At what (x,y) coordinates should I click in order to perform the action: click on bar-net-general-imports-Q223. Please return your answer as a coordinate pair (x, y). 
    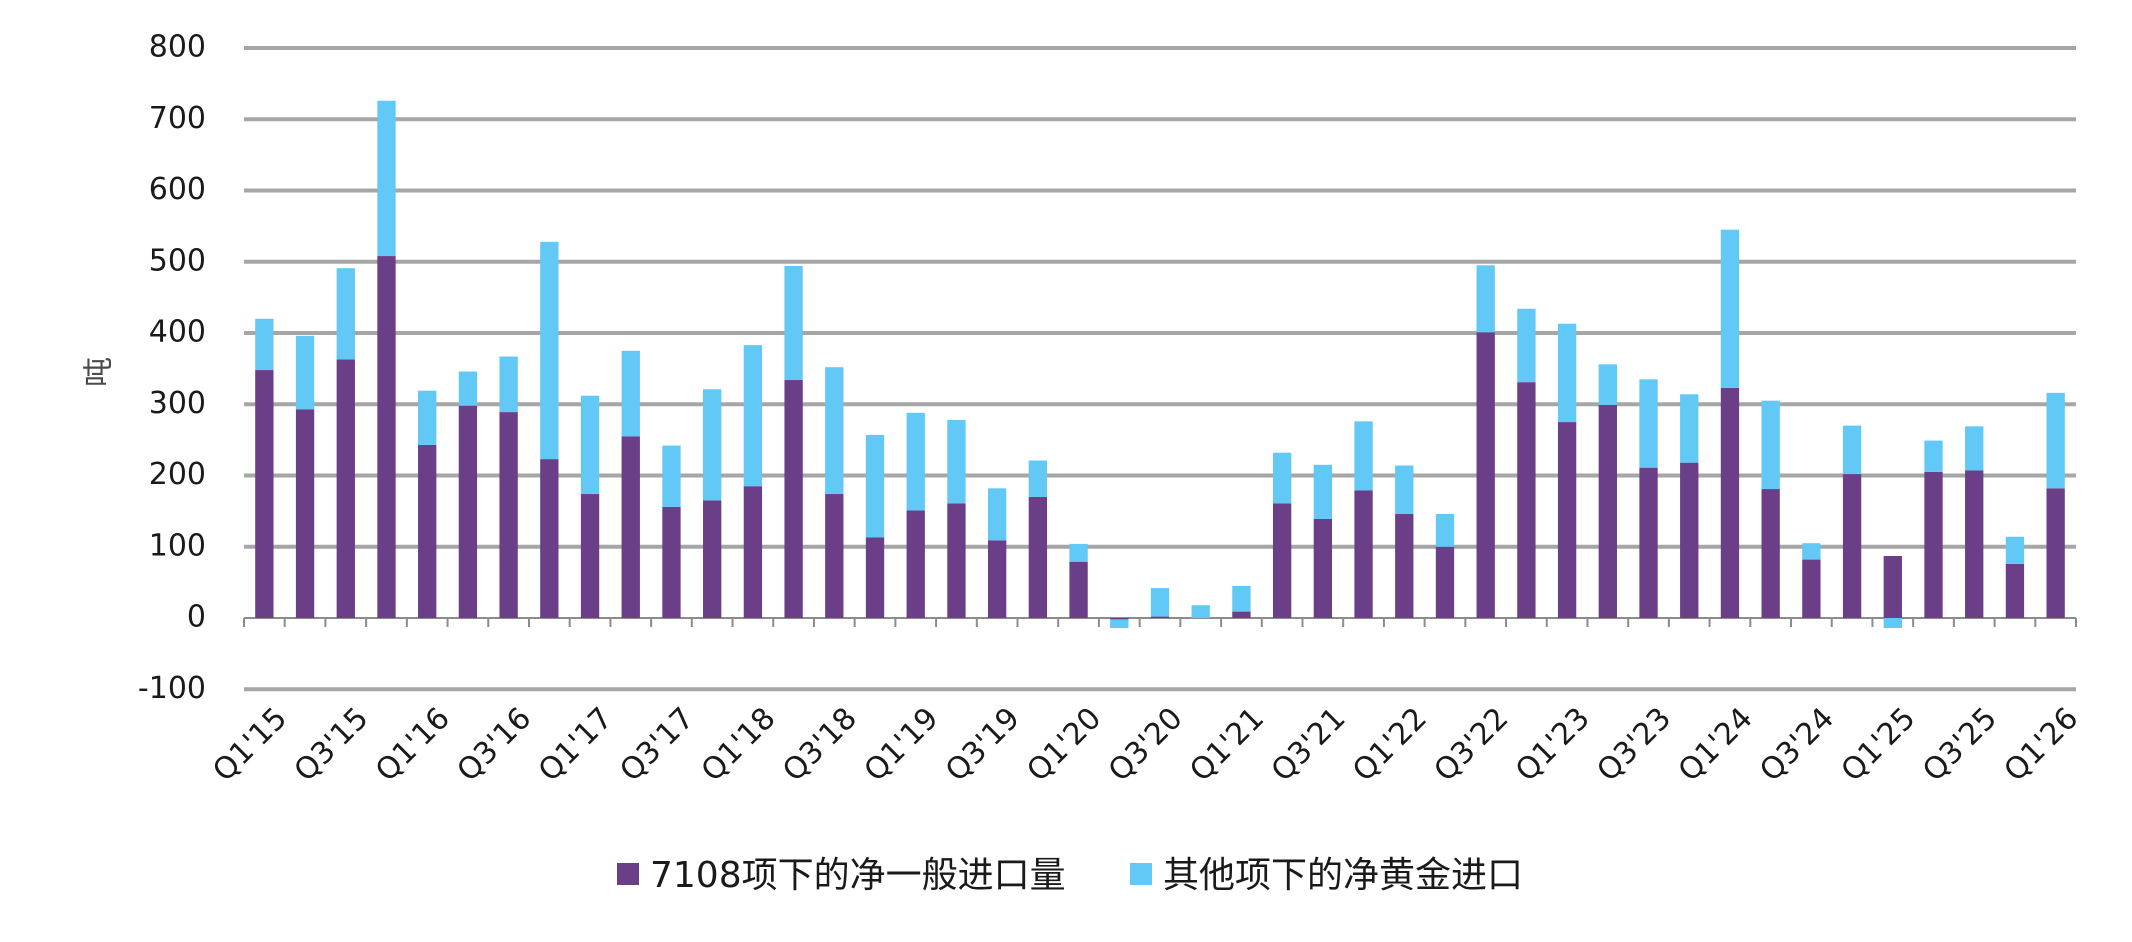
    Looking at the image, I should click on (1607, 511).